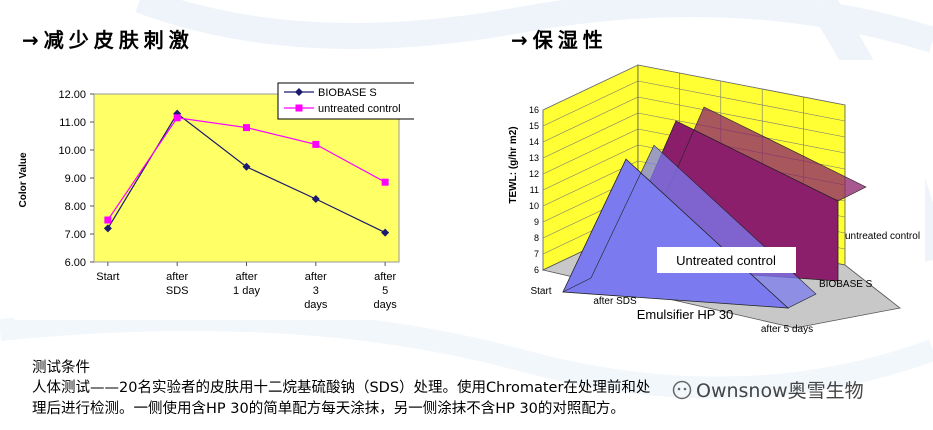 This screenshot has width=933, height=430. I want to click on y-tick-label: 13, so click(534, 158).